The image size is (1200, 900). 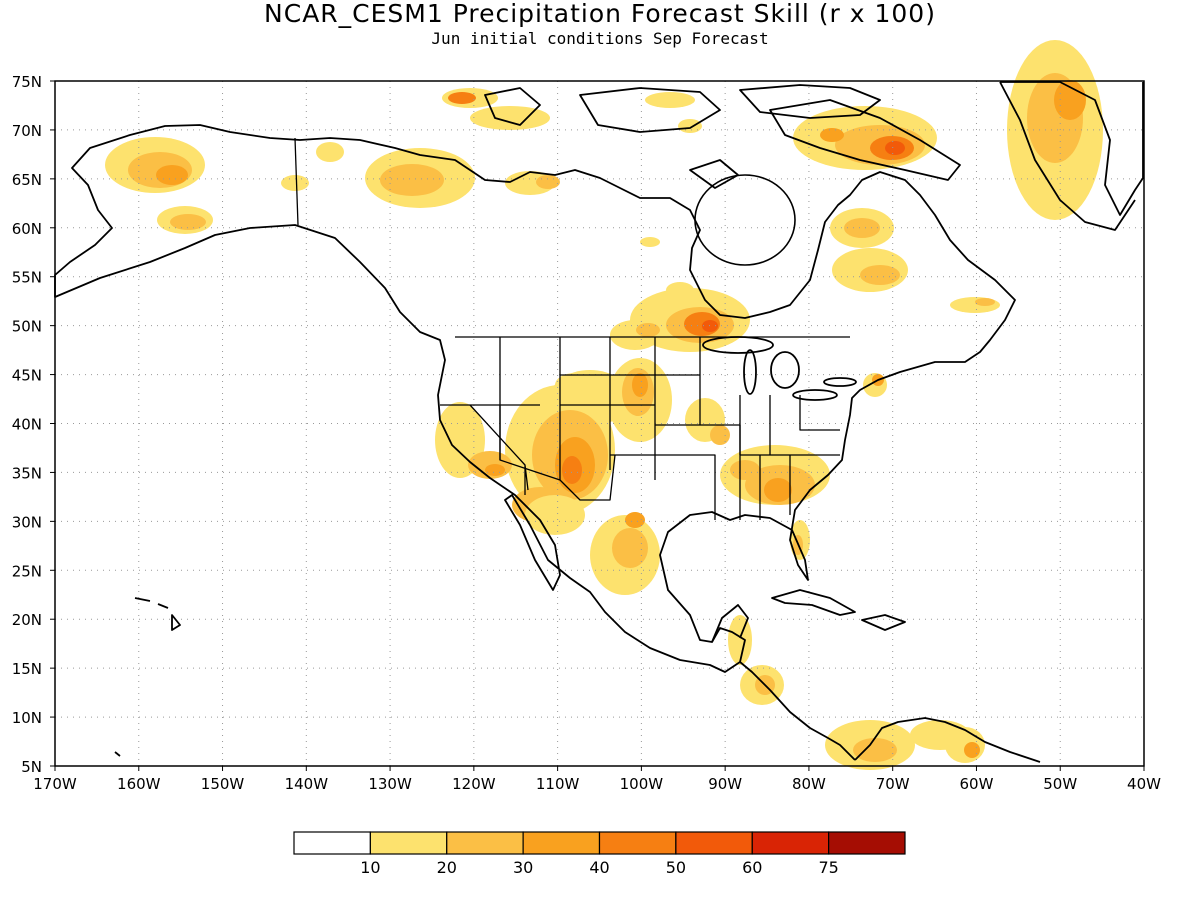 What do you see at coordinates (27, 180) in the screenshot?
I see `lat-label: 65N` at bounding box center [27, 180].